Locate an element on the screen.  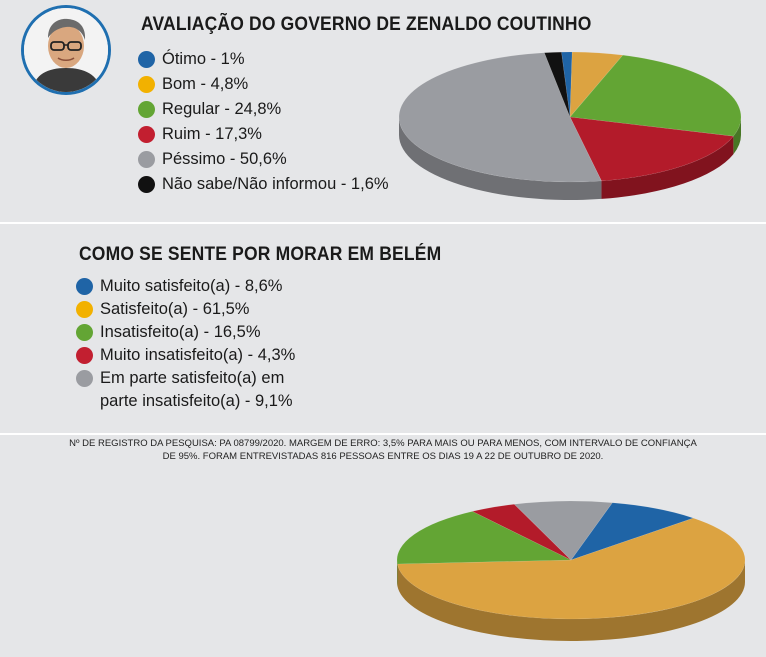
legend-item-ruim: Ruim - 17,3% is located at coordinates (263, 134).